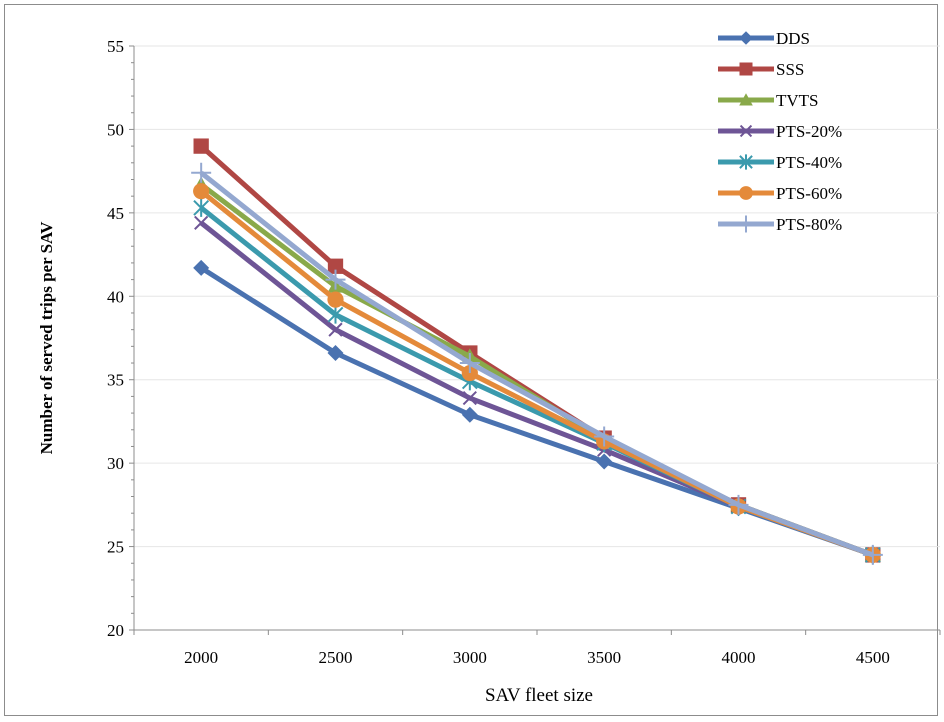  Describe the element at coordinates (797, 100) in the screenshot. I see `legend-label: TVTS` at that location.